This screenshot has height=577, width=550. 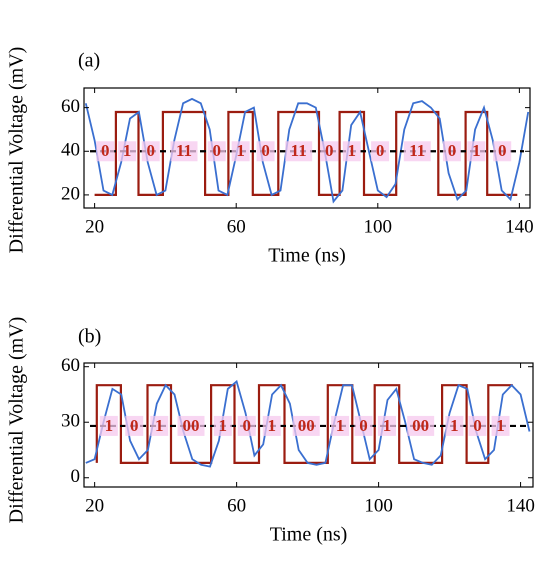 I want to click on signal-line, so click(x=308, y=423).